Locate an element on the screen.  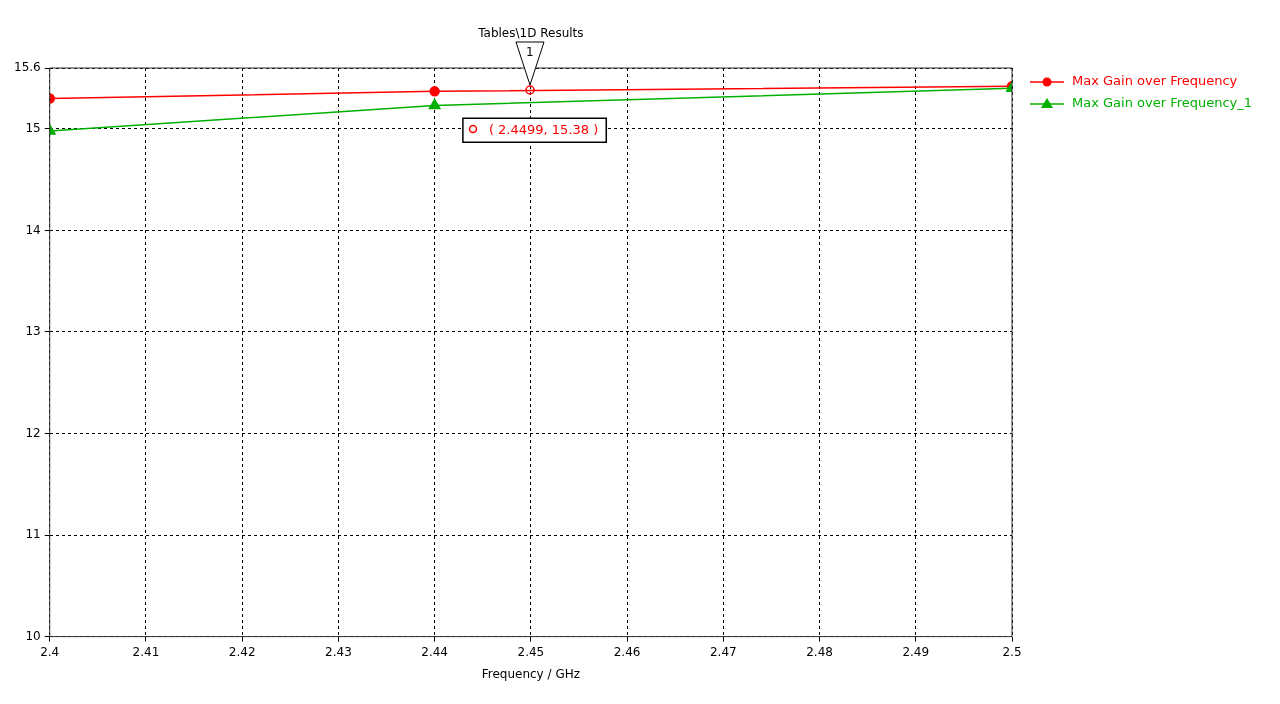
x-tick-label: 2.4 is located at coordinates (50, 651).